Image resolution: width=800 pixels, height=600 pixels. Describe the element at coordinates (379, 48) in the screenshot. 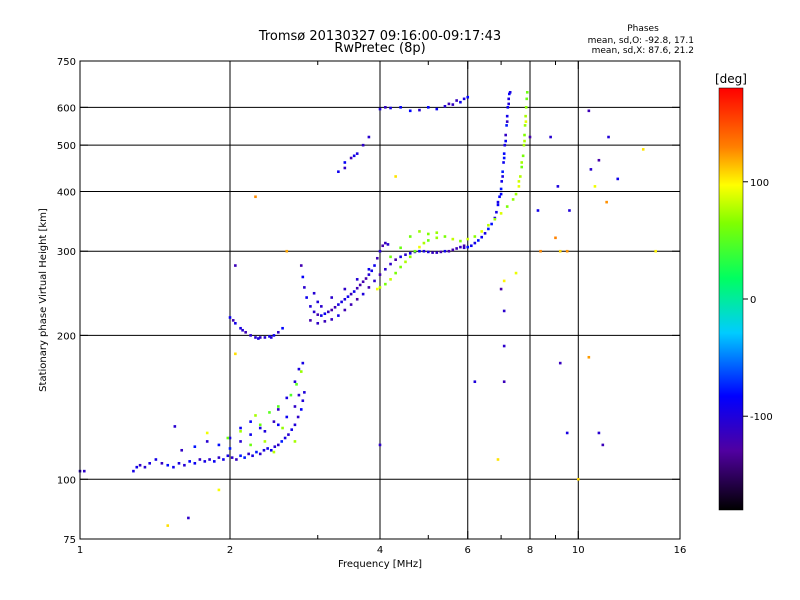

I see `chart-subtitle: RwPretec (8p)` at that location.